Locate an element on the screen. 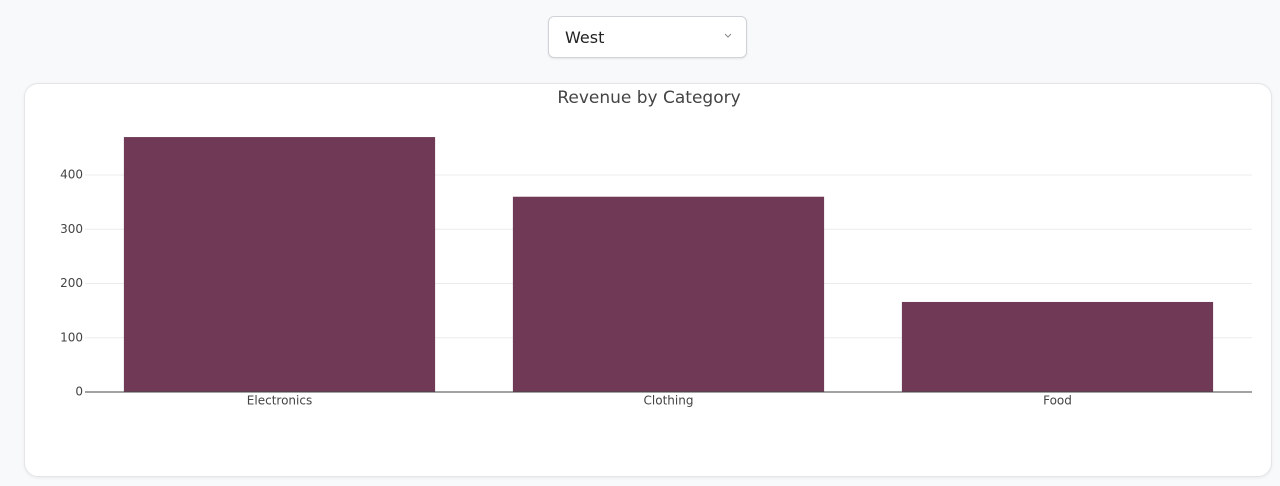 Image resolution: width=1280 pixels, height=486 pixels. chart-title: Revenue by Category is located at coordinates (648, 98).